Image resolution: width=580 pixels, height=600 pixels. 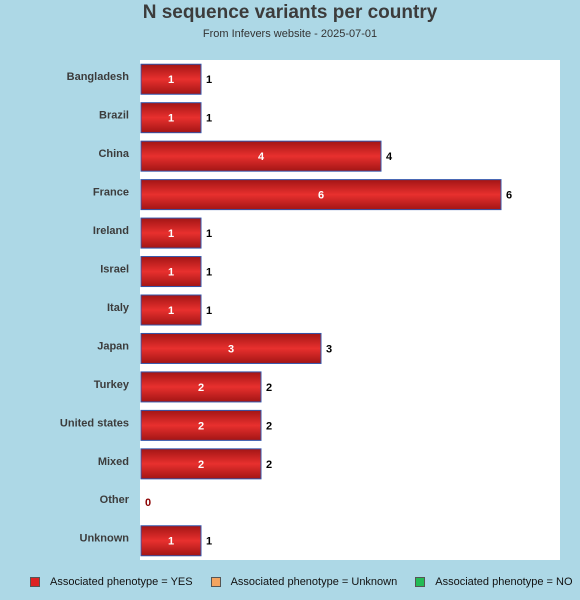 What do you see at coordinates (290, 34) in the screenshot?
I see `chart-subtitle: From Infevers website - 2025-07-01` at bounding box center [290, 34].